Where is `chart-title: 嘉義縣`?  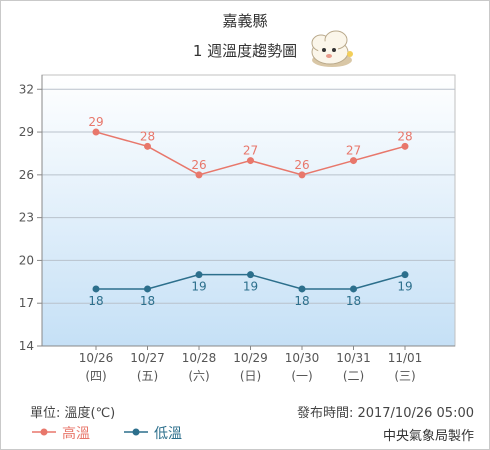
chart-title: 嘉義縣 is located at coordinates (245, 21).